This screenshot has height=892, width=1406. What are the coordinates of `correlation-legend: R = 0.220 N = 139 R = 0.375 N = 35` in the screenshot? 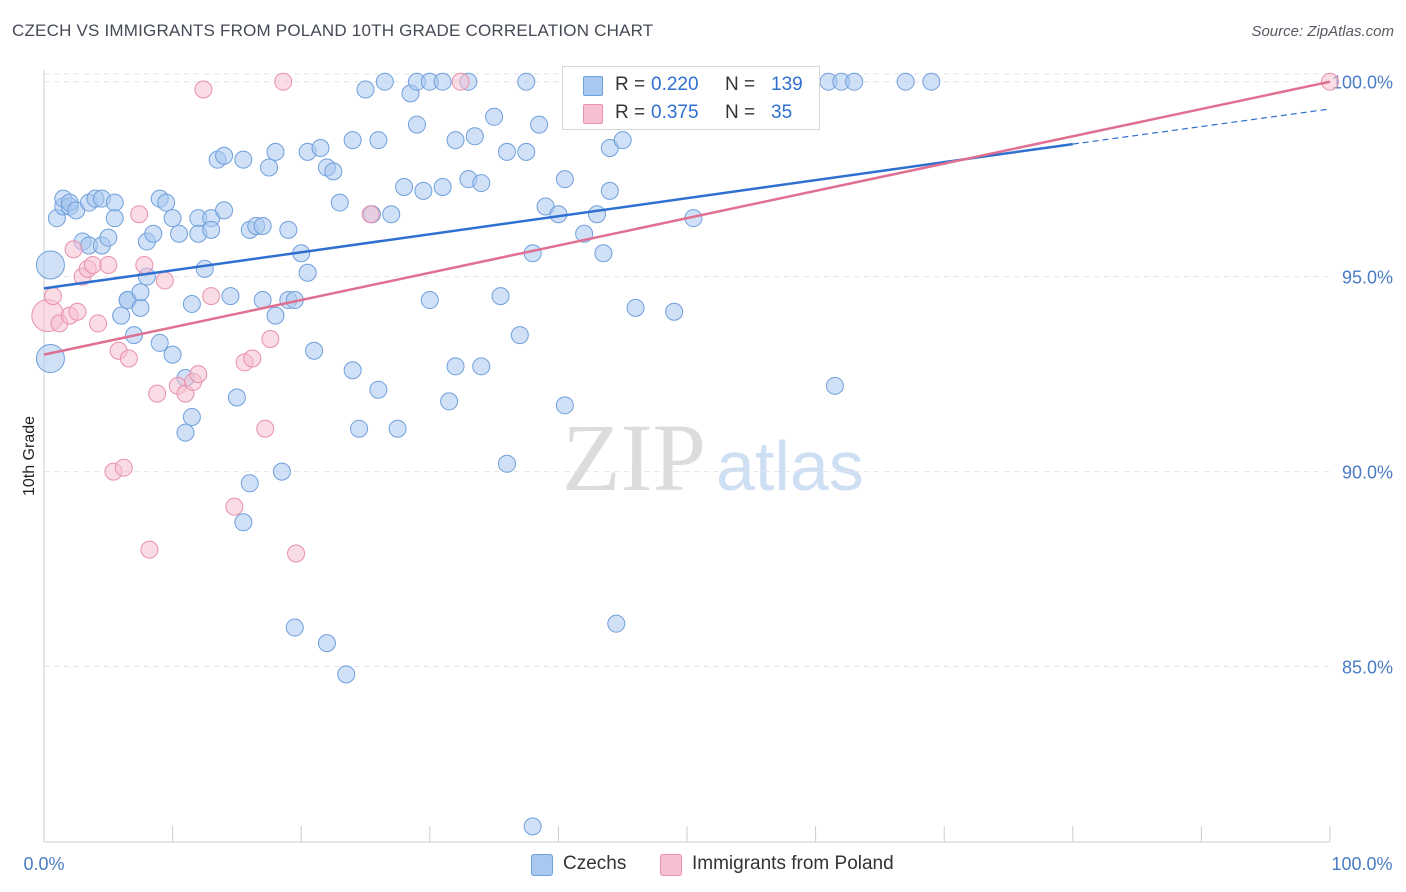 It's located at (691, 98).